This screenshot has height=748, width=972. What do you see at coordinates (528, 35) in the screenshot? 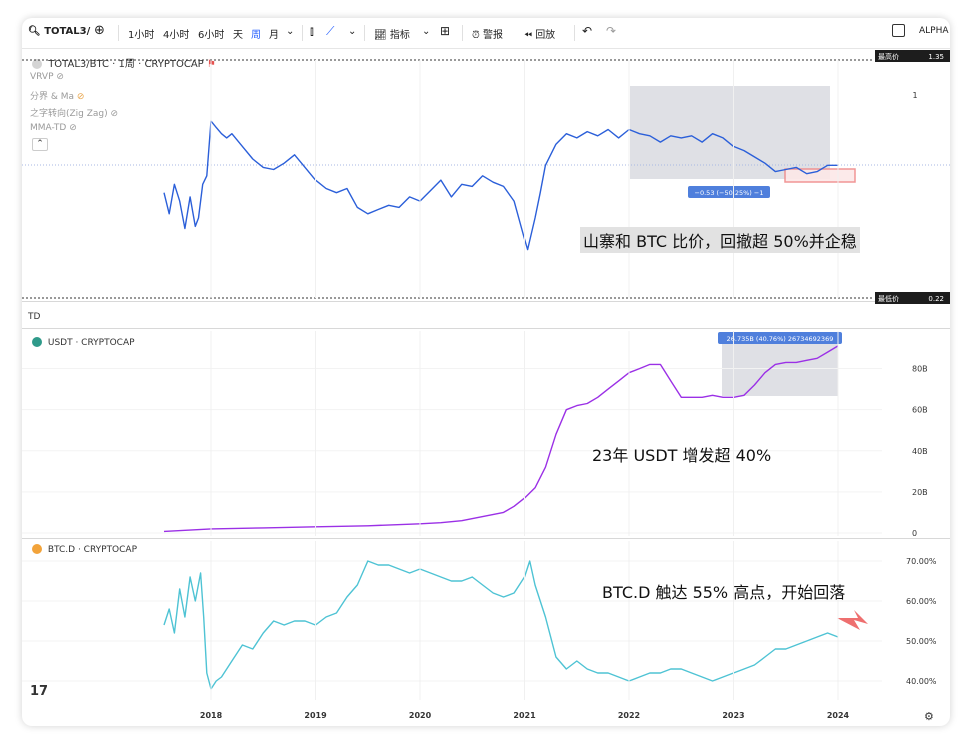
I see `rewind-icon: ⏪︎` at bounding box center [528, 35].